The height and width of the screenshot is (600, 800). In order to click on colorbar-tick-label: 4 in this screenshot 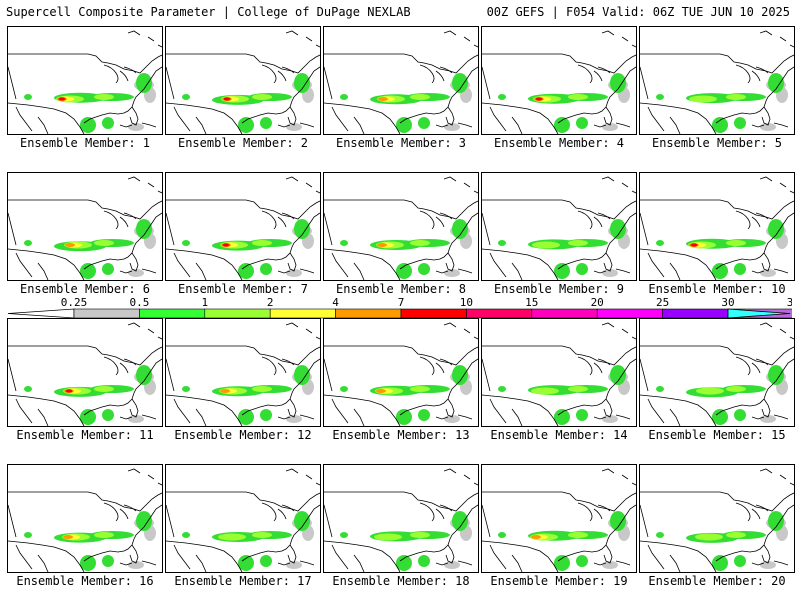, I will do `click(335, 302)`.